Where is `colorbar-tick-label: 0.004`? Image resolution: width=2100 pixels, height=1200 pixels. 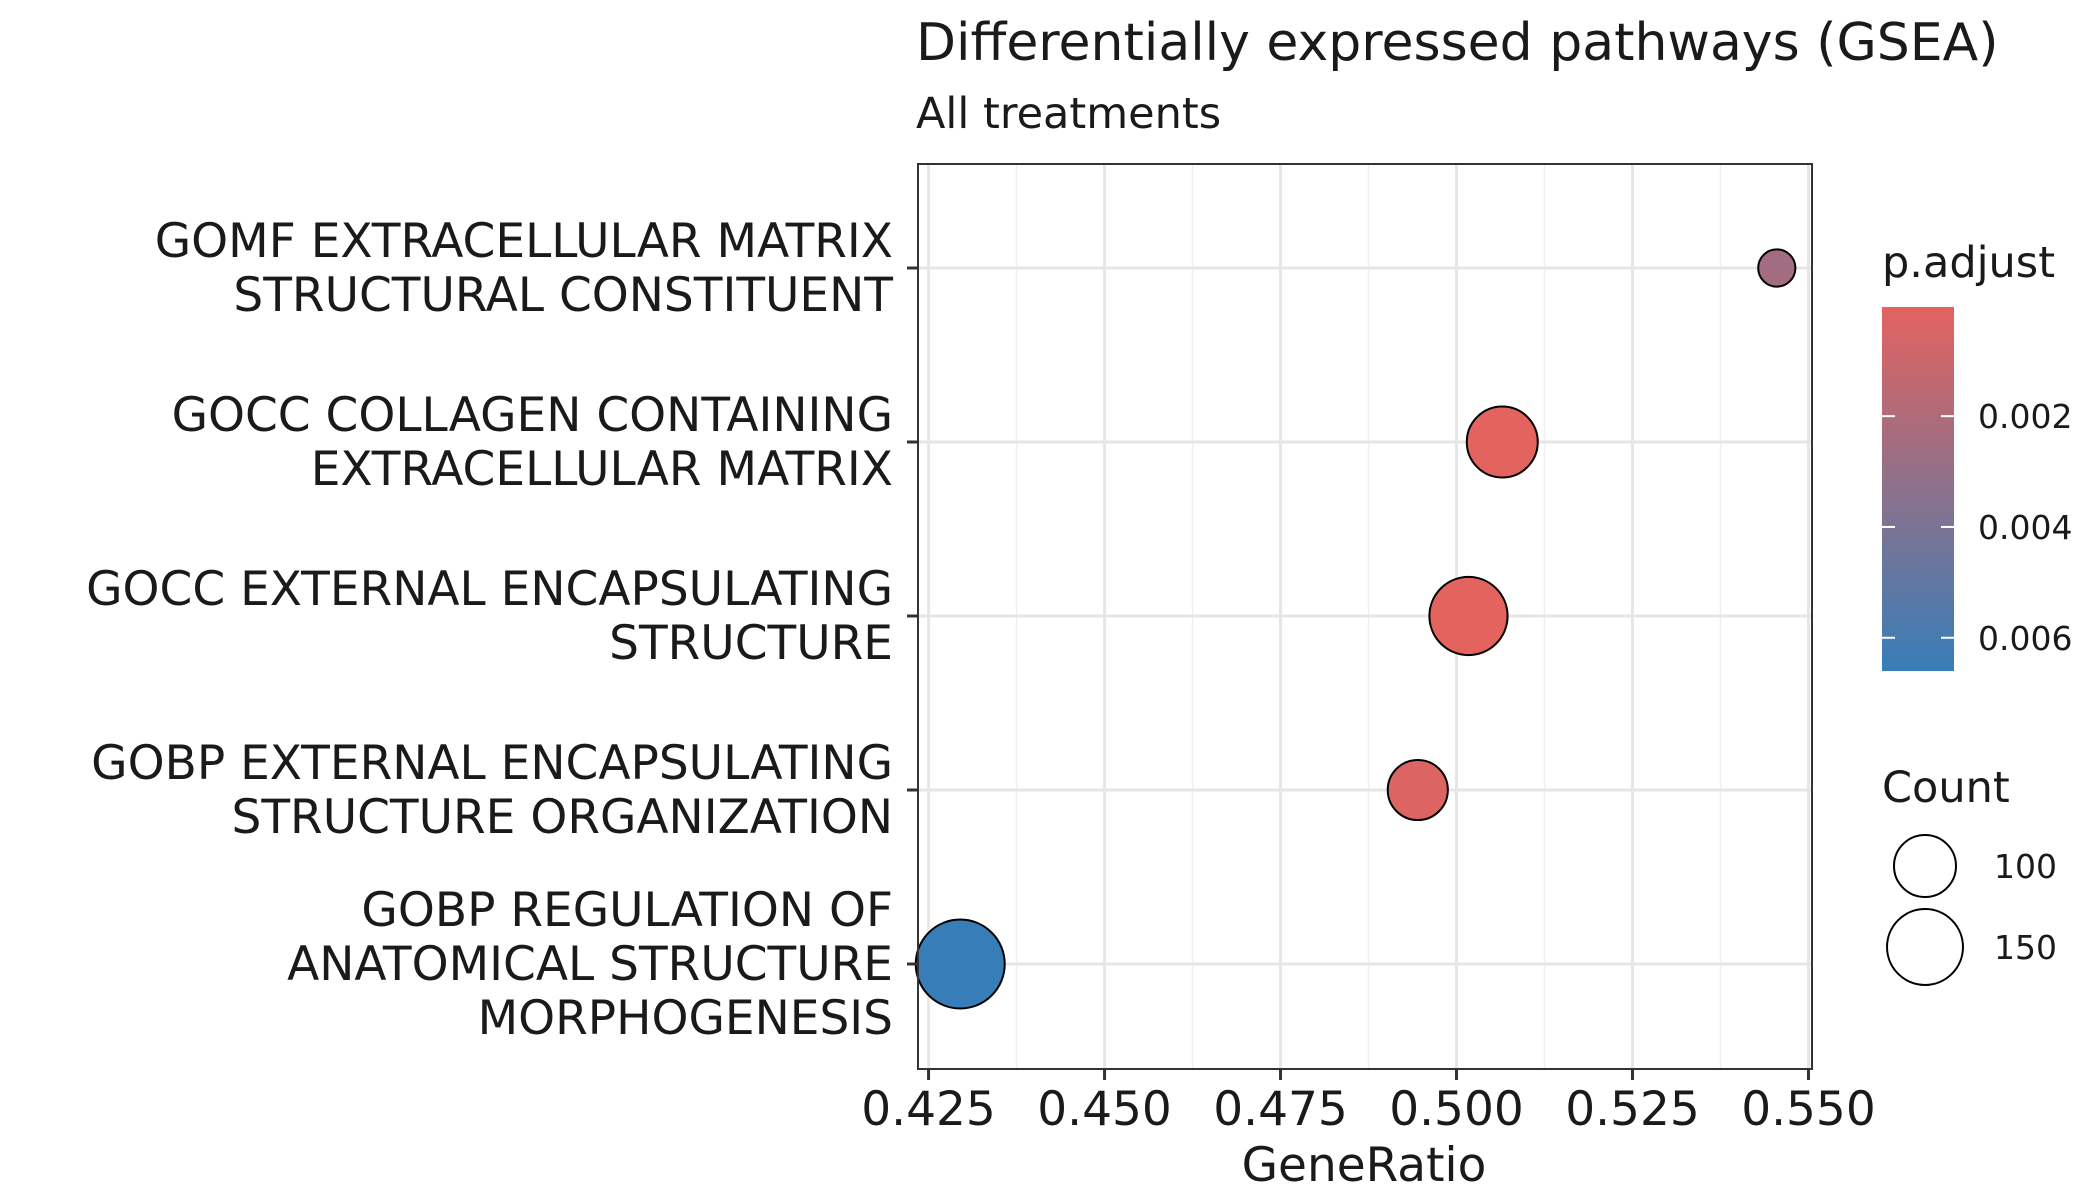 colorbar-tick-label: 0.004 is located at coordinates (2025, 527).